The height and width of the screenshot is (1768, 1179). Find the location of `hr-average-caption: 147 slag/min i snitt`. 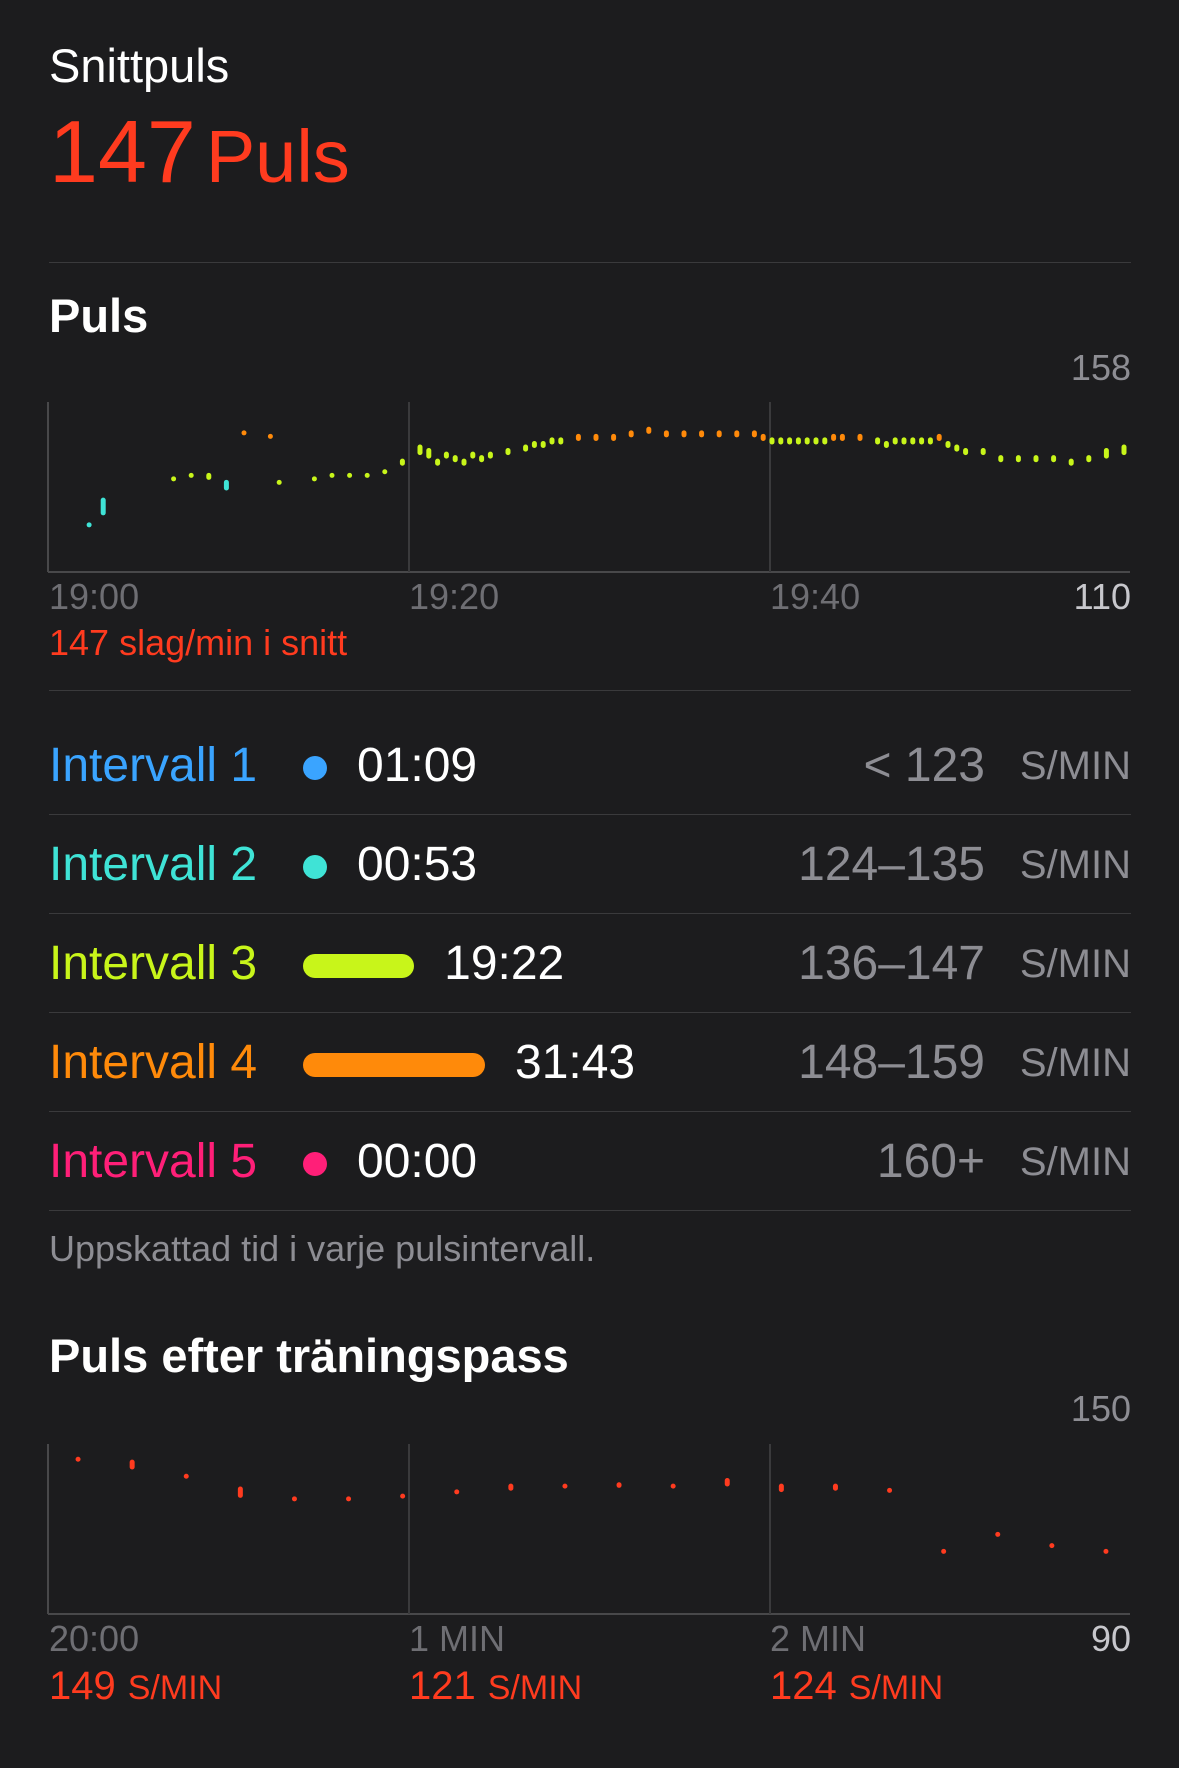

hr-average-caption: 147 slag/min i snitt is located at coordinates (198, 642).